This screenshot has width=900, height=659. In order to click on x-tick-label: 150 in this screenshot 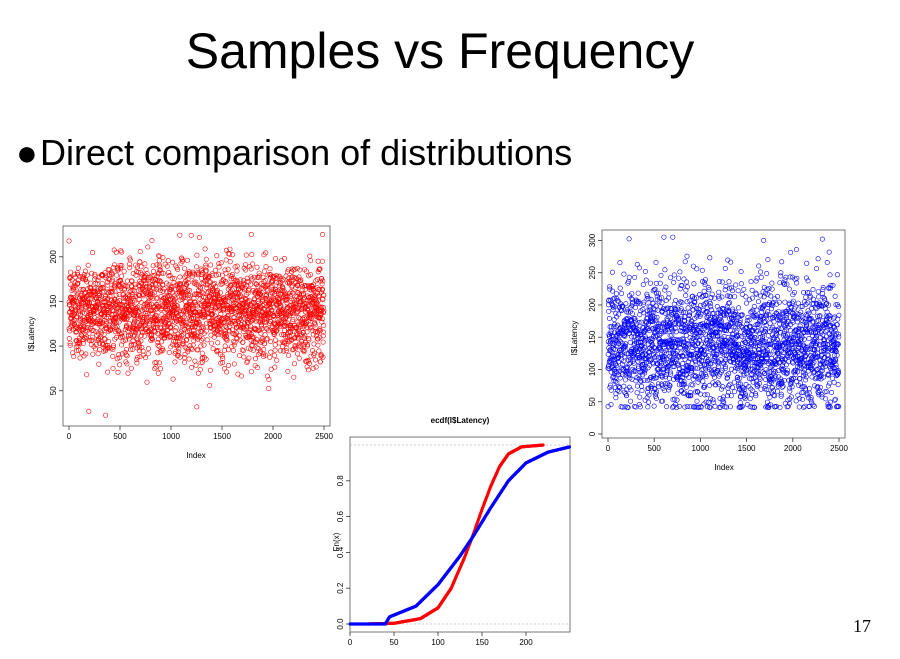, I will do `click(482, 642)`.